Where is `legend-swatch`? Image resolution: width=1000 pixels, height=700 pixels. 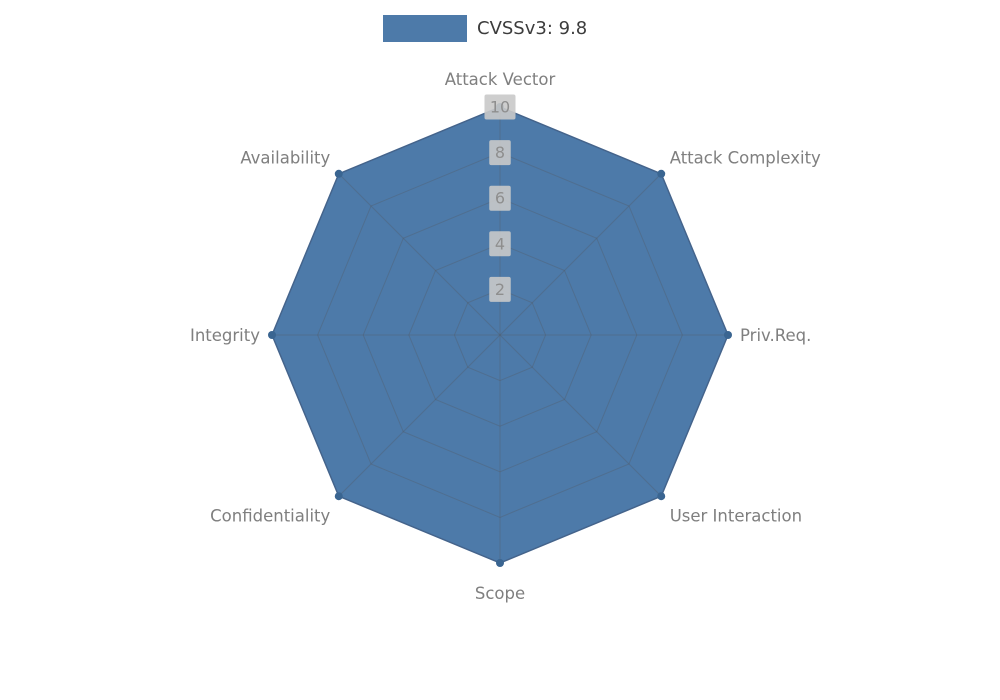
legend-swatch is located at coordinates (425, 28).